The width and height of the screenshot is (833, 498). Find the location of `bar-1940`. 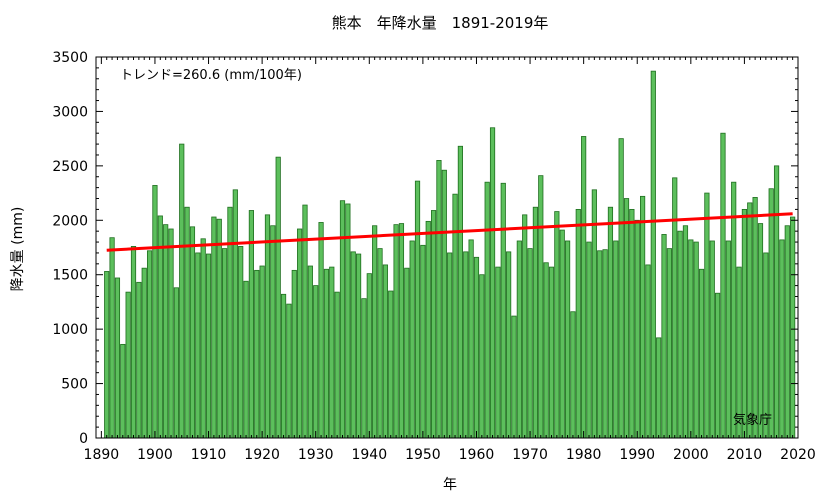

bar-1940 is located at coordinates (369, 356).